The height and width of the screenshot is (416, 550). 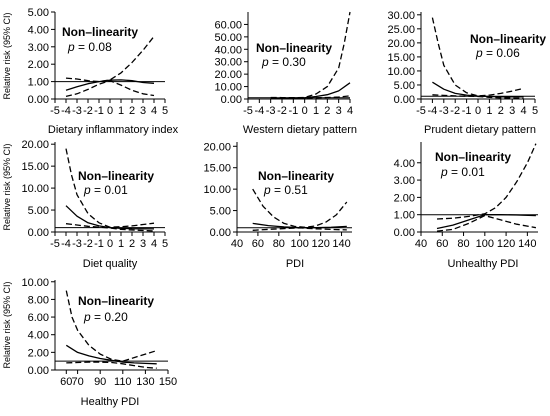 What do you see at coordinates (283, 62) in the screenshot?
I see `p-value-label: p = 0.30` at bounding box center [283, 62].